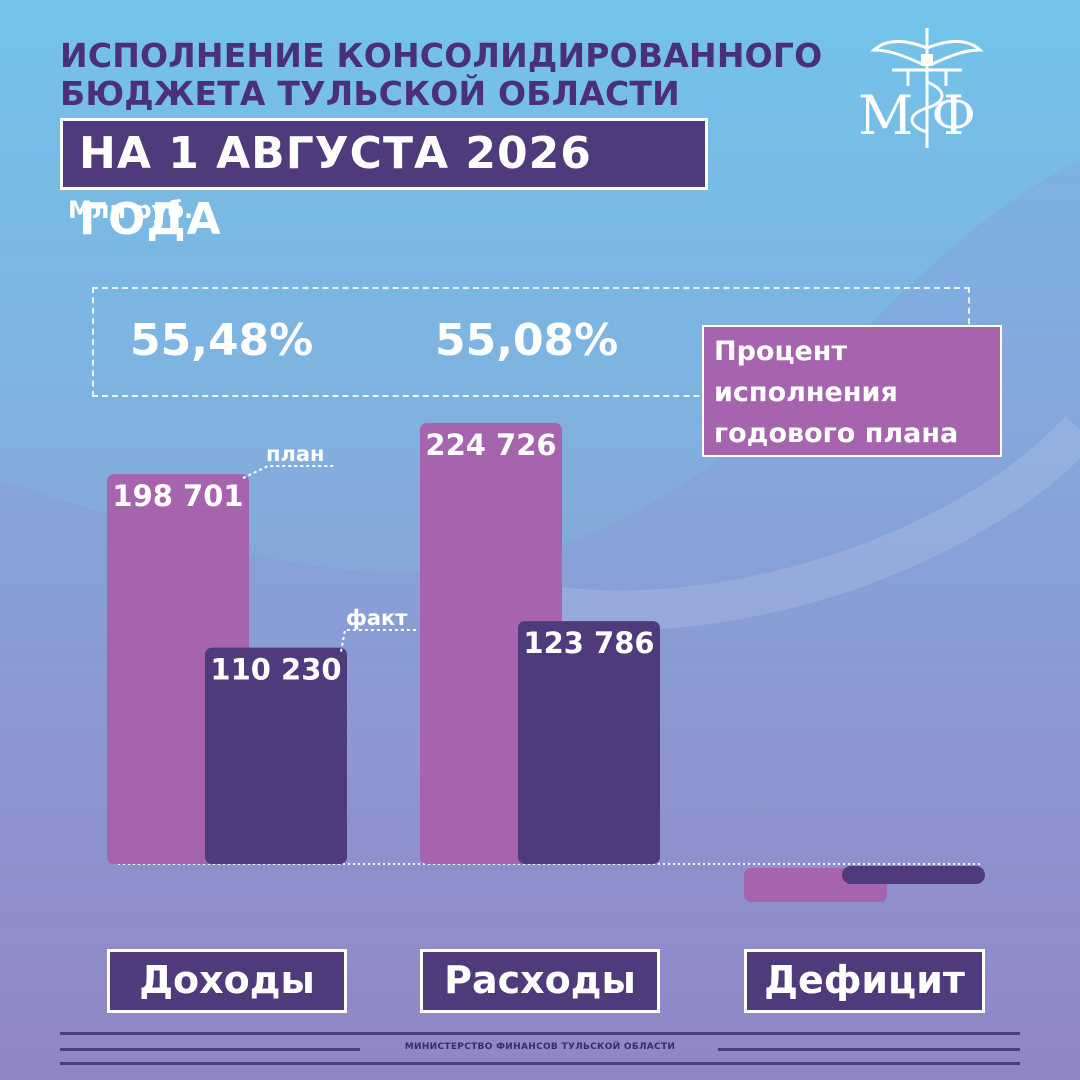 The image size is (1080, 1080). I want to click on footer-rule-top, so click(540, 1033).